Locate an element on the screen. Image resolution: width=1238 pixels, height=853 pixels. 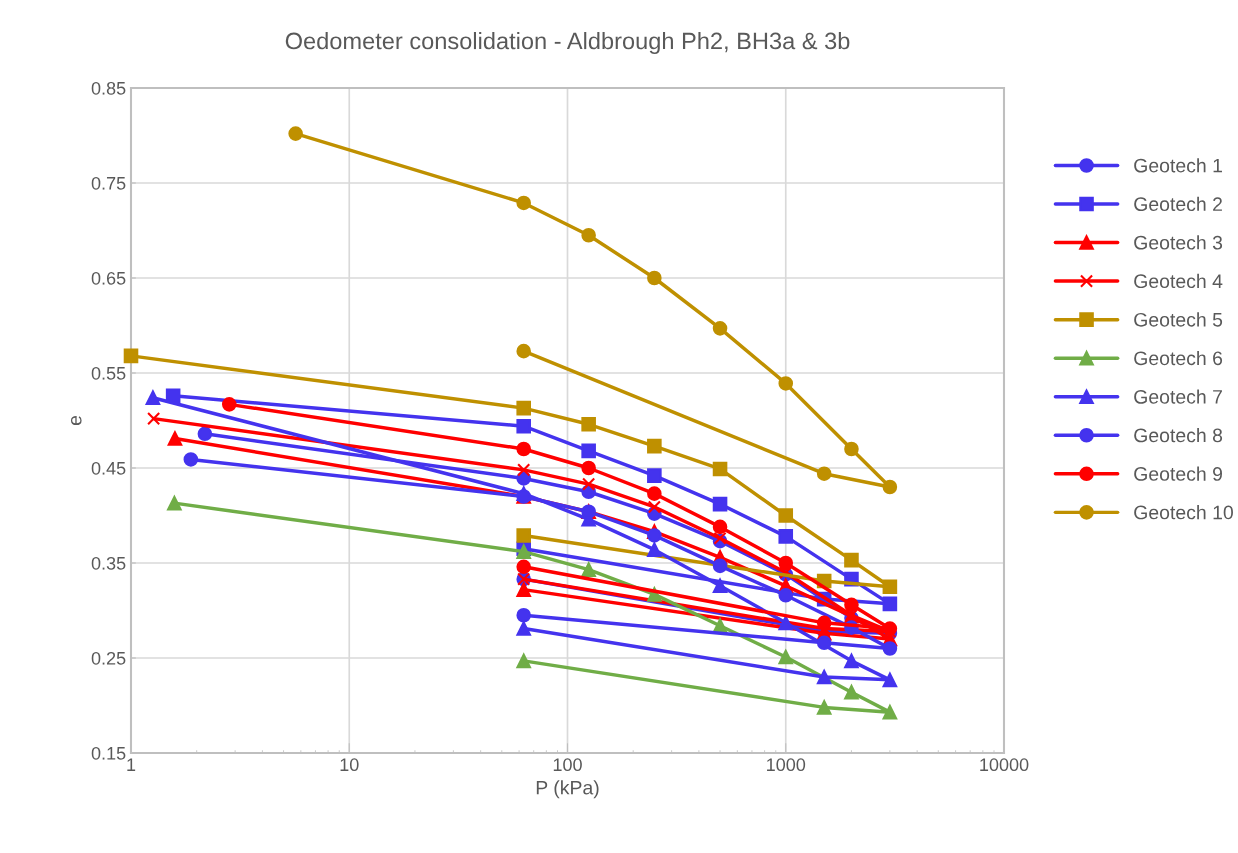
y-tick-label: 0.15 is located at coordinates (108, 753).